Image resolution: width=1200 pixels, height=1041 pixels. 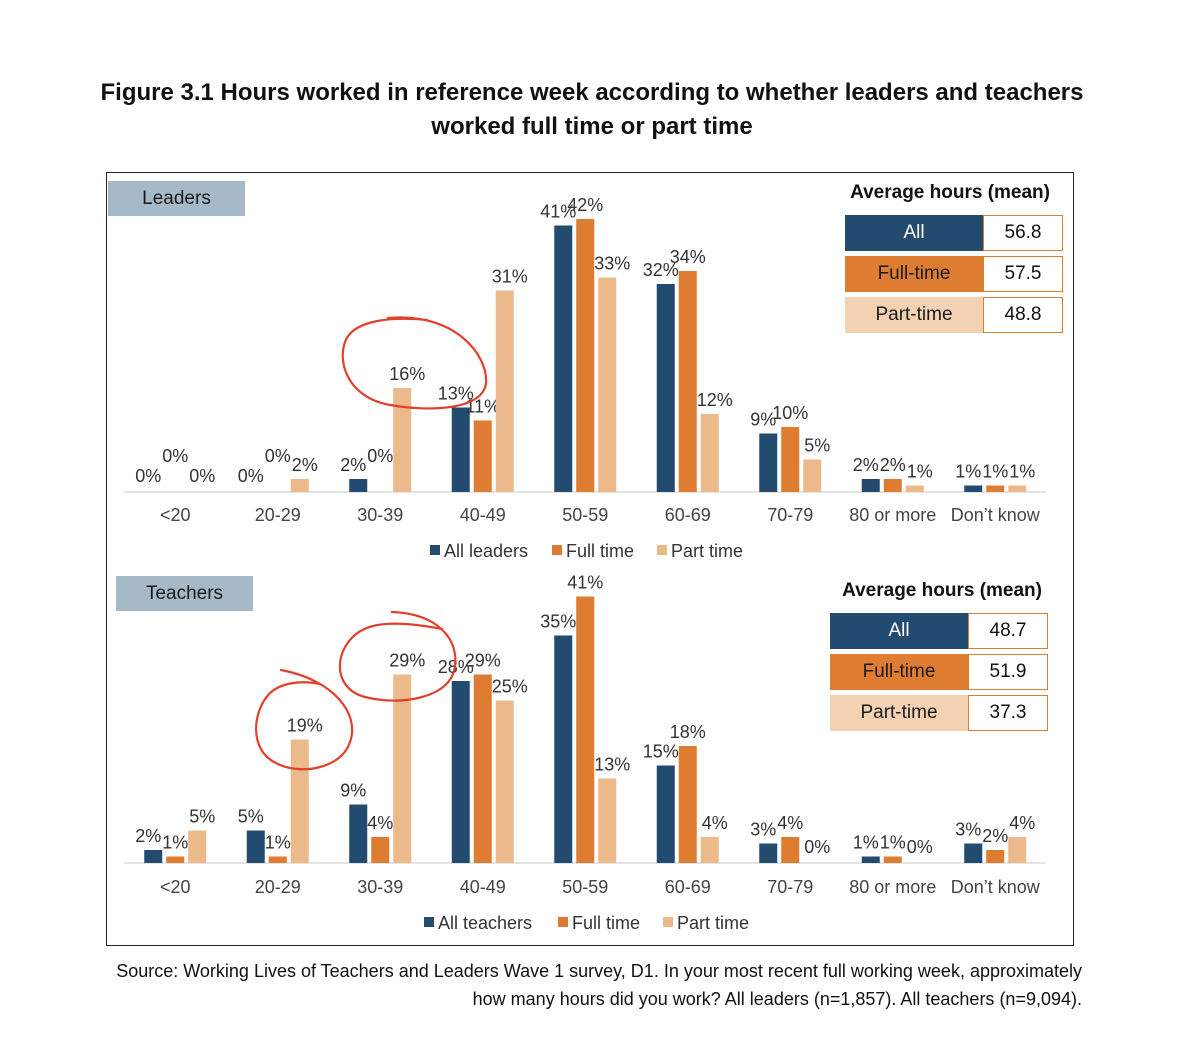 What do you see at coordinates (510, 277) in the screenshot?
I see `data-label: 31%` at bounding box center [510, 277].